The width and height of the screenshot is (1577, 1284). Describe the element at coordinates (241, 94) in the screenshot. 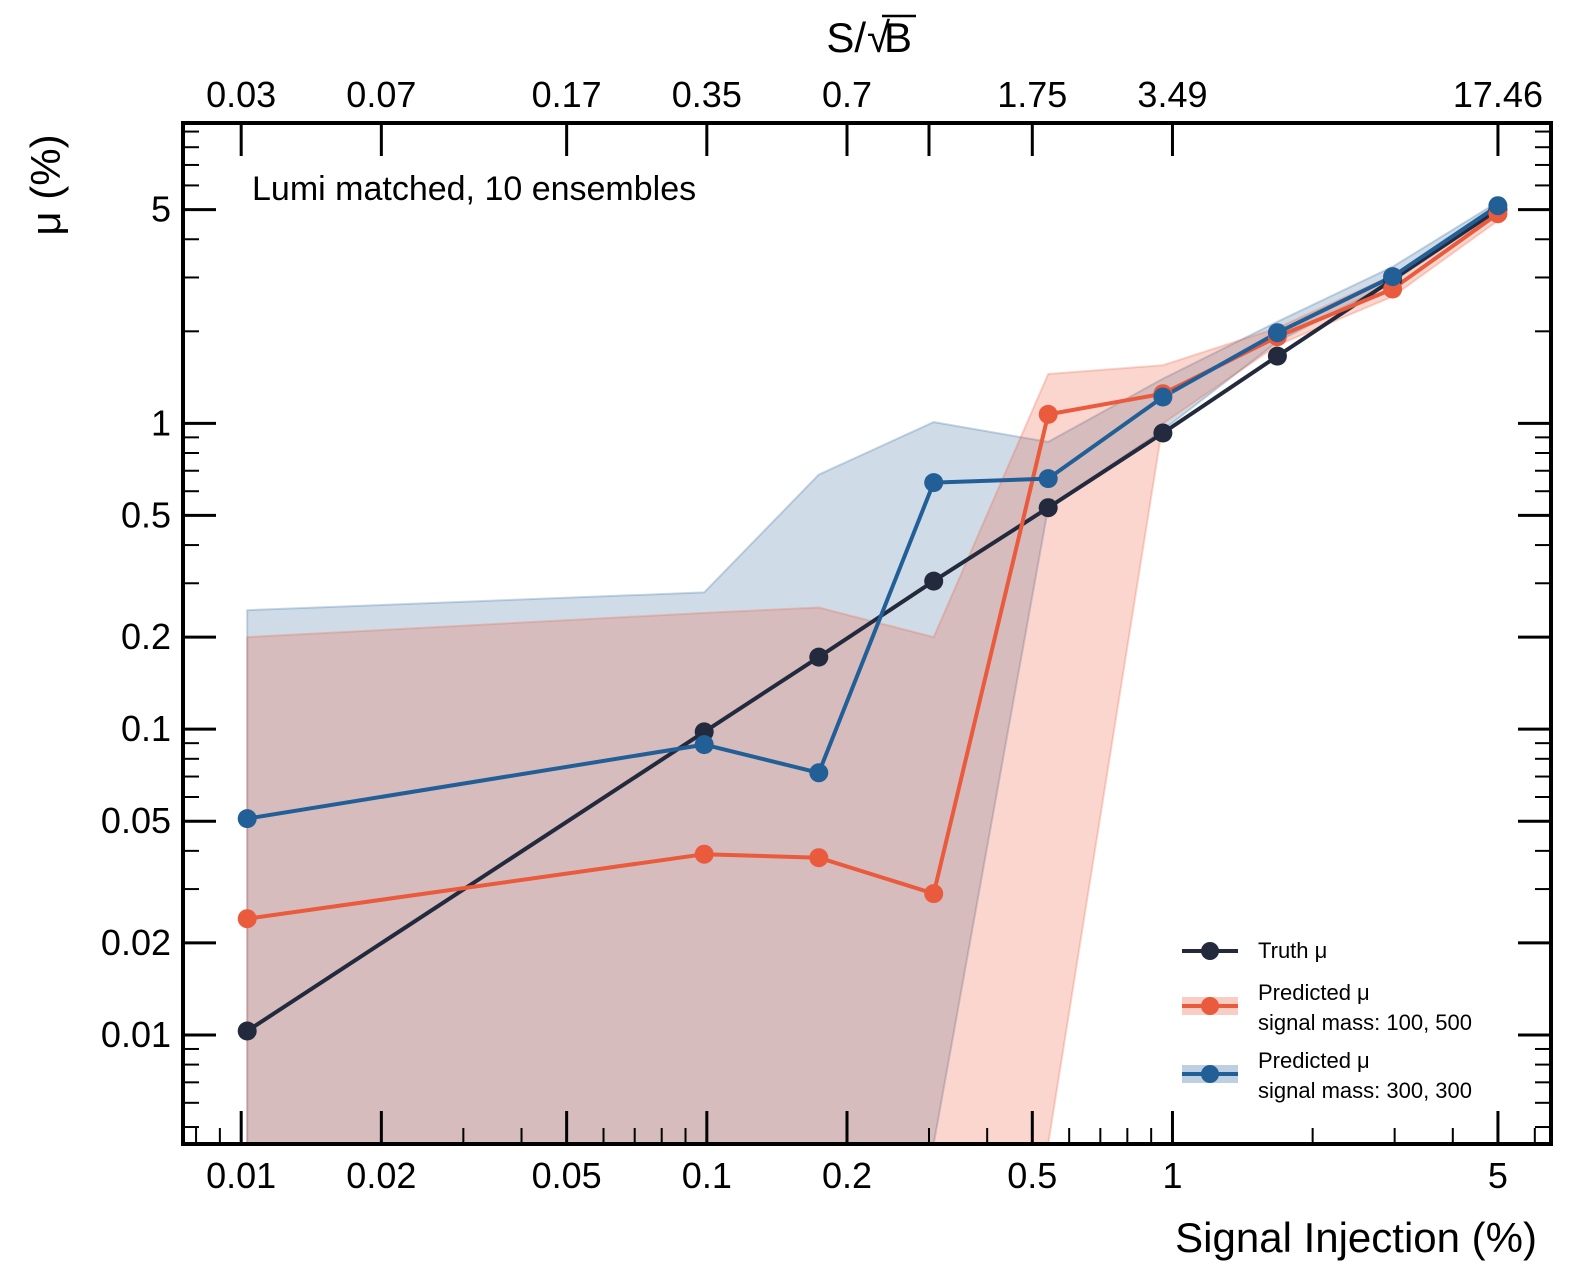

I see `top-tick-label: 0.03` at that location.